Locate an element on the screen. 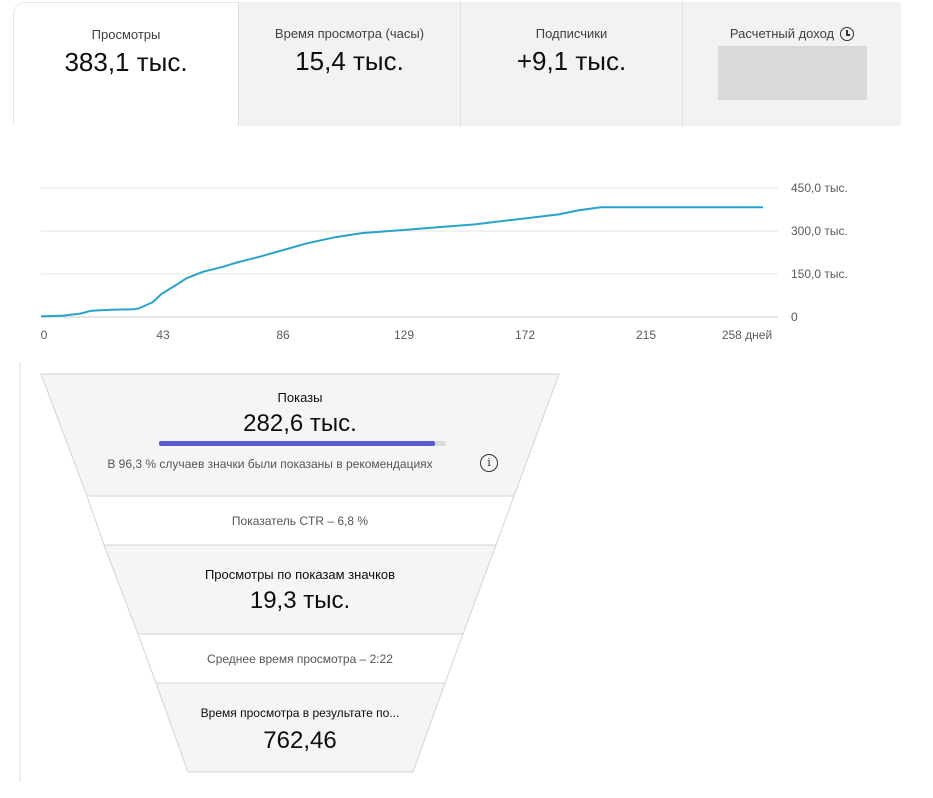  impressions-label: Показы is located at coordinates (300, 397).